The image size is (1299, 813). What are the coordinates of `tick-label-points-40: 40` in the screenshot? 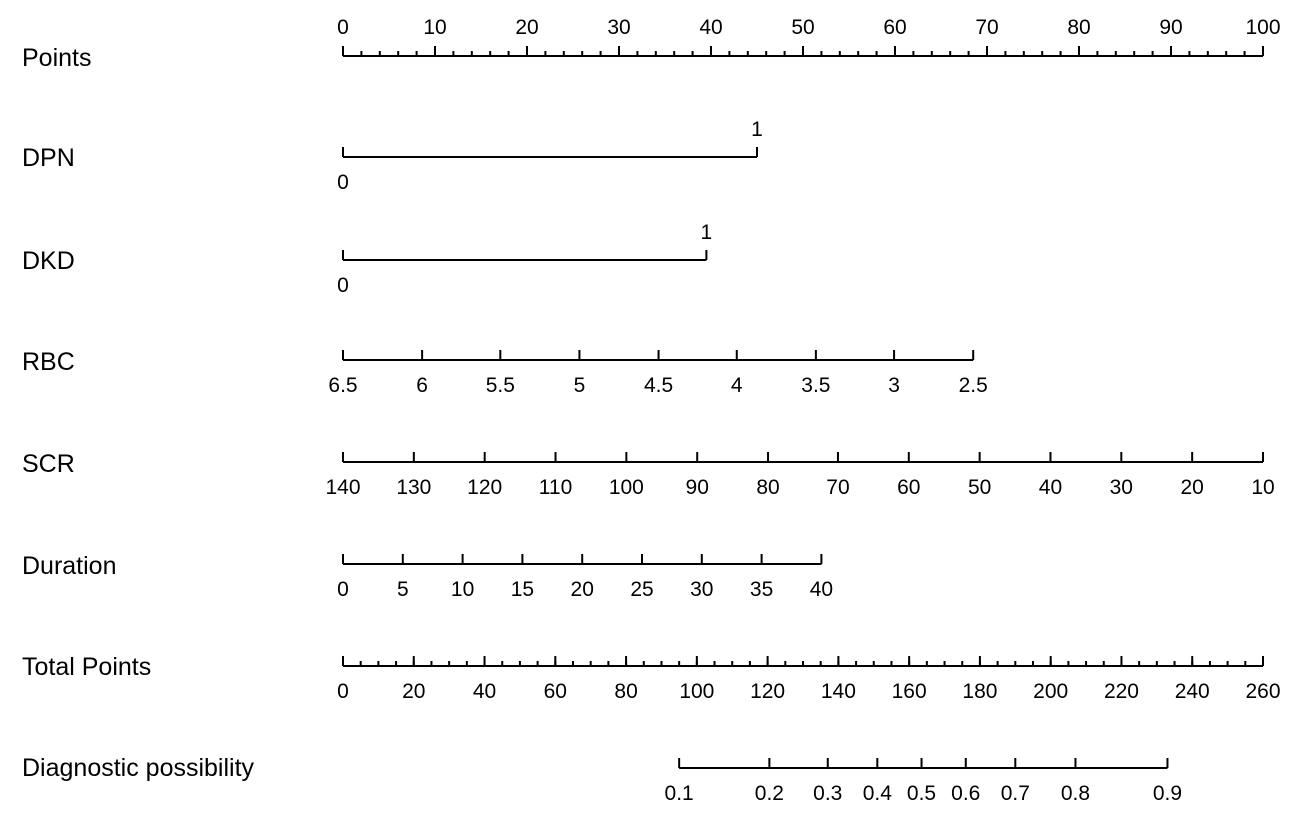 It's located at (710, 27).